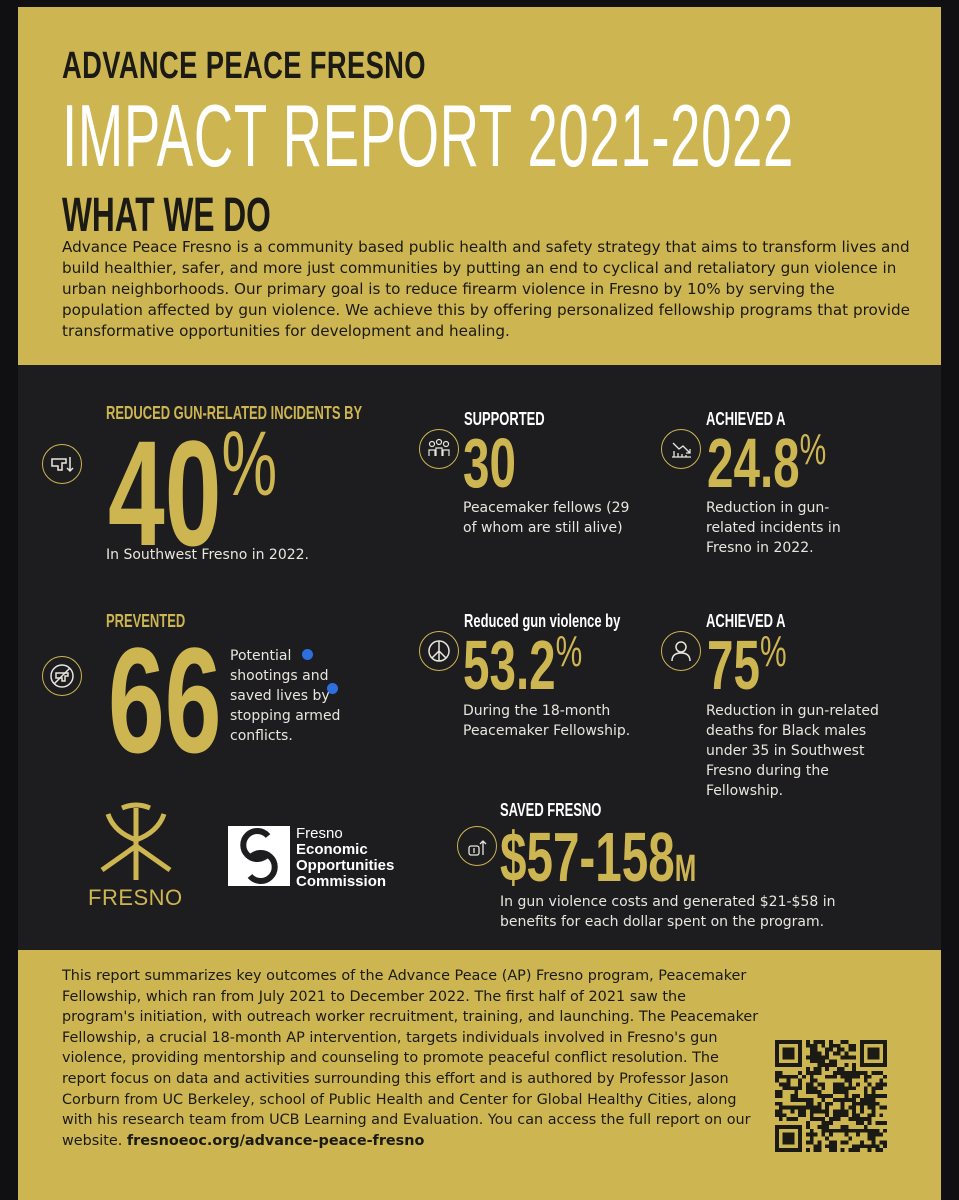 The width and height of the screenshot is (959, 1200). What do you see at coordinates (831, 1096) in the screenshot?
I see `qr-code` at bounding box center [831, 1096].